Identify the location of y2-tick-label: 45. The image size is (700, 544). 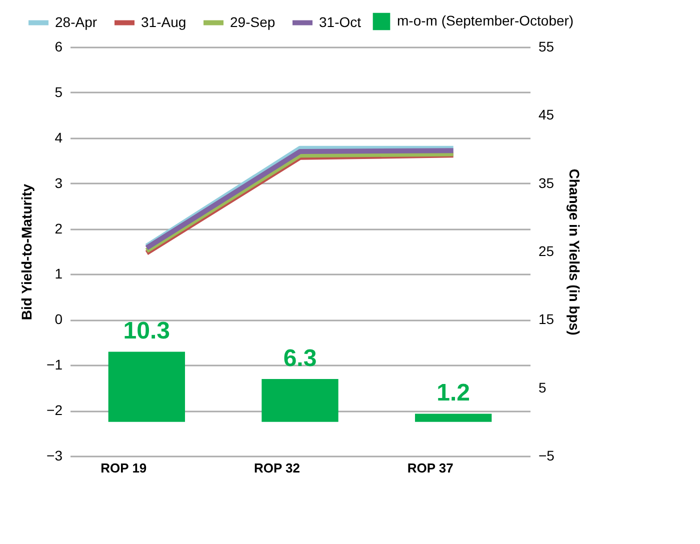
(546, 114).